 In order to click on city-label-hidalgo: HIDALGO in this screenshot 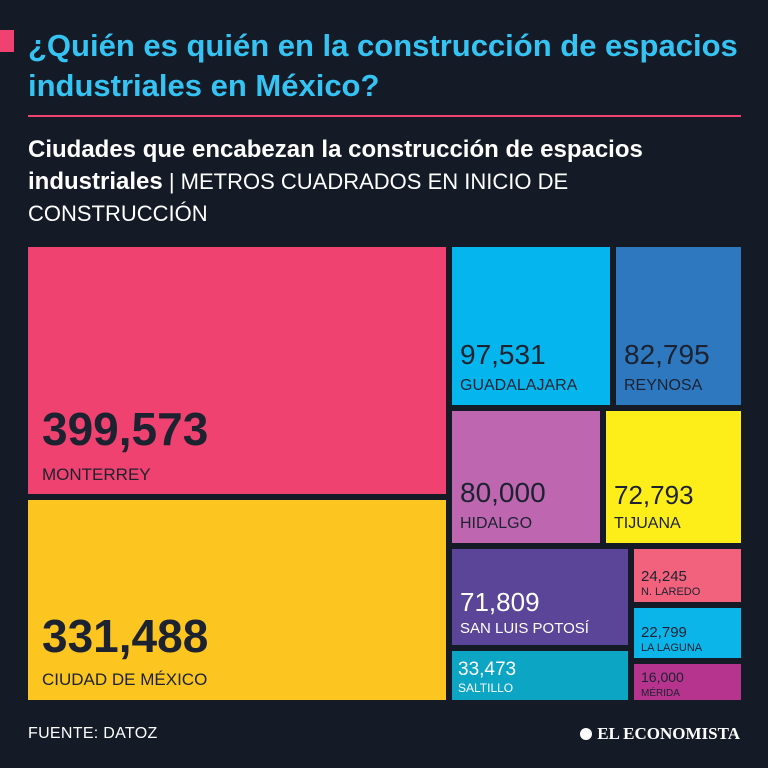, I will do `click(496, 523)`.